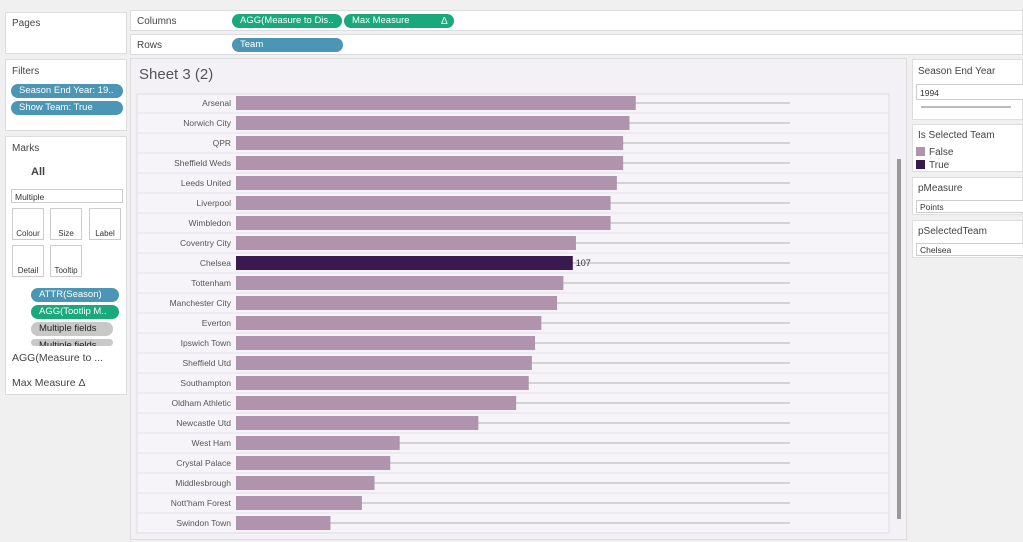 The width and height of the screenshot is (1023, 542). I want to click on legend-label: True, so click(939, 165).